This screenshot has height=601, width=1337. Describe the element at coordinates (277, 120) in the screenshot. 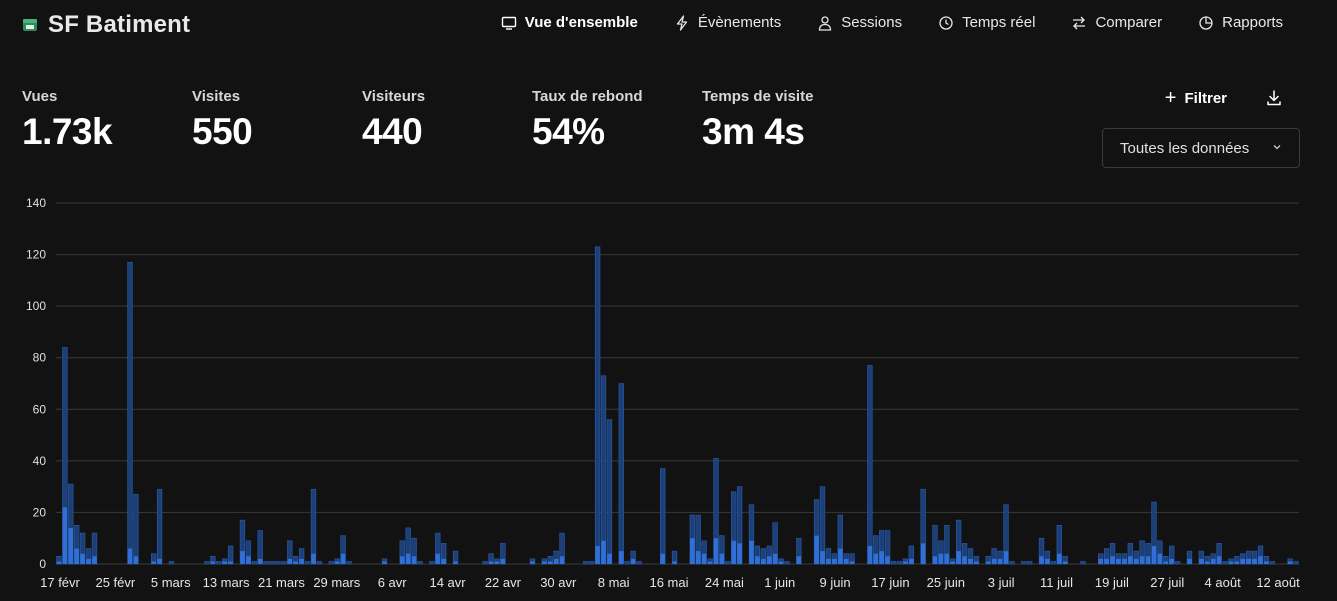

I see `metric-visits: Visites 550` at that location.